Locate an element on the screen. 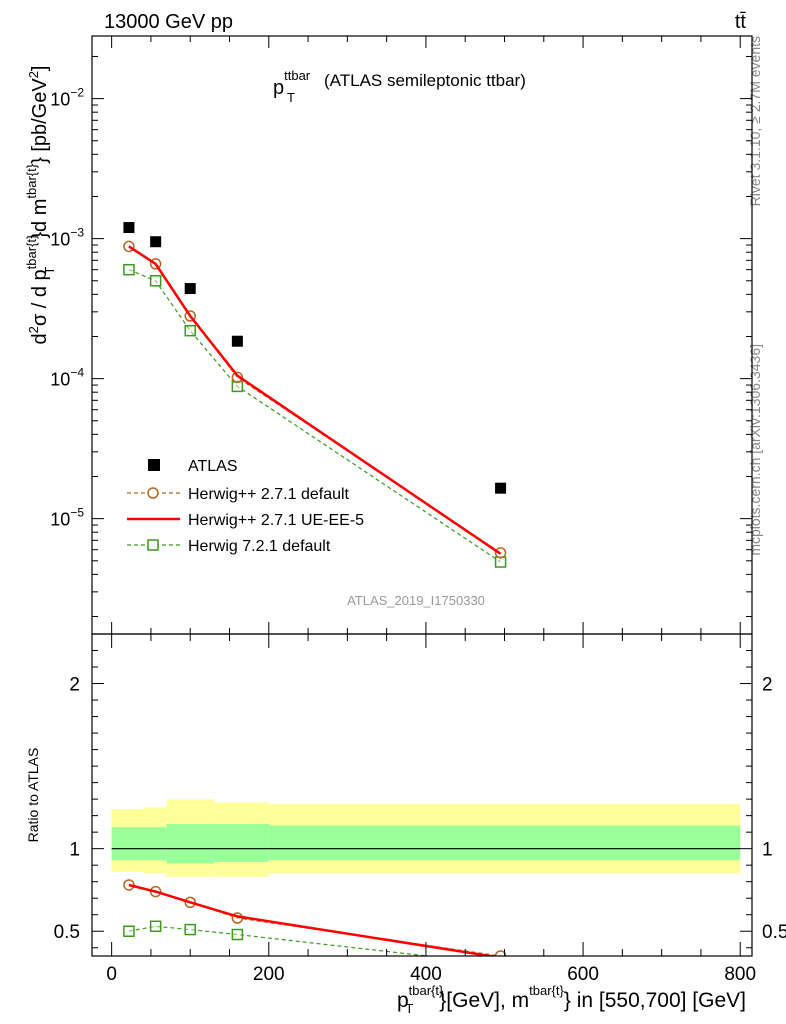  x-tick-label: 0 is located at coordinates (111, 974).